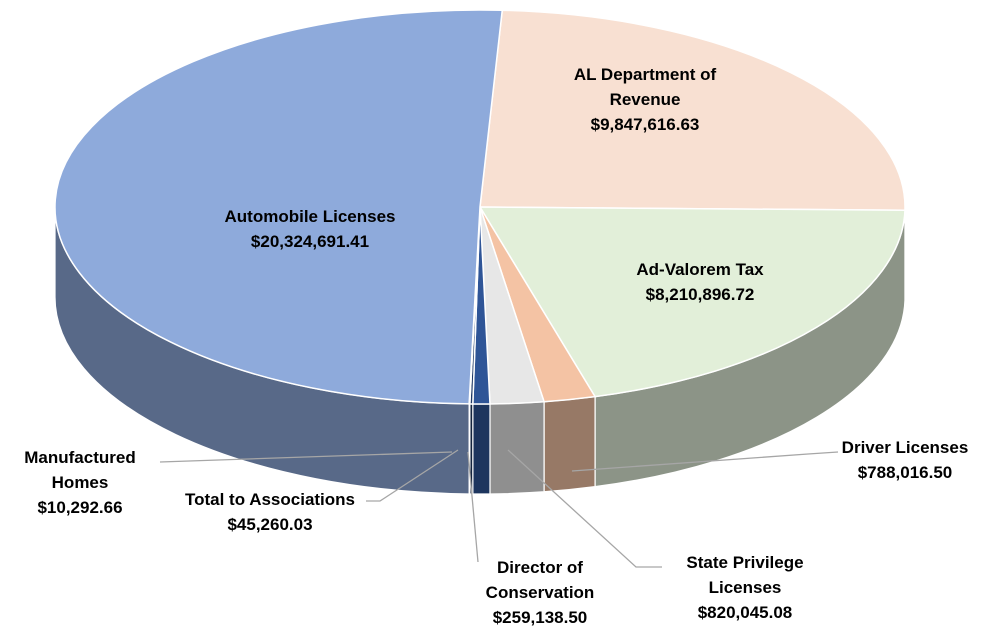 Image resolution: width=1000 pixels, height=636 pixels. I want to click on value-label: $820,045.08, so click(745, 612).